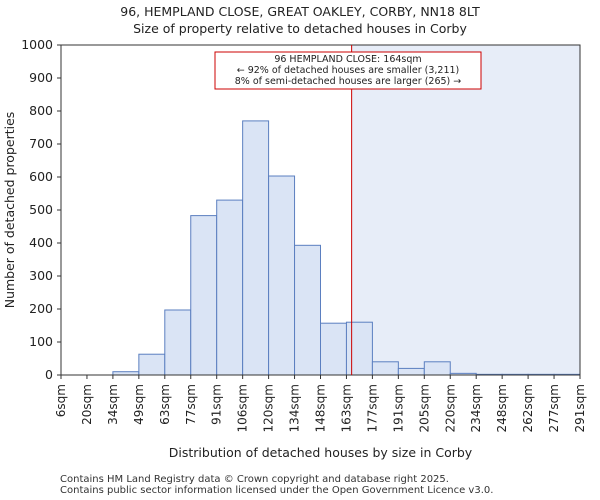 The image size is (600, 500). I want to click on x-tick-label: 205sqm, so click(424, 408).